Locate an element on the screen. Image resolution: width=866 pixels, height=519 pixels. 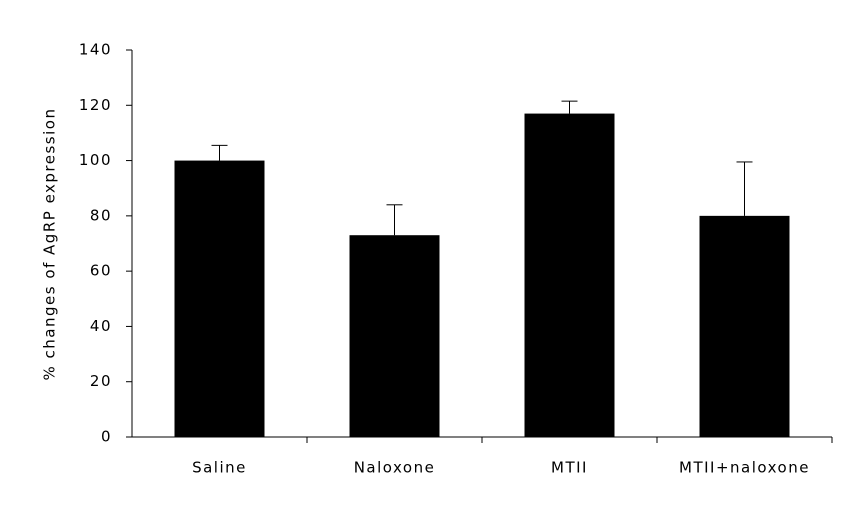
x-tick-label: MTII is located at coordinates (569, 468).